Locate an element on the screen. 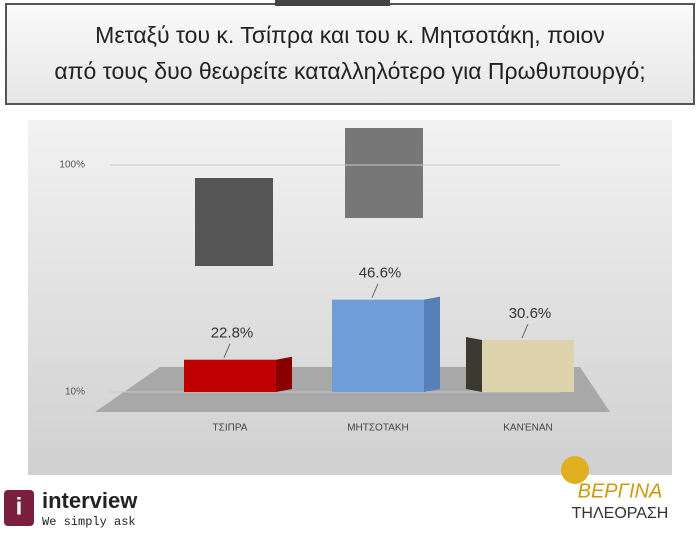  y-tick-label: 100% is located at coordinates (72, 165).